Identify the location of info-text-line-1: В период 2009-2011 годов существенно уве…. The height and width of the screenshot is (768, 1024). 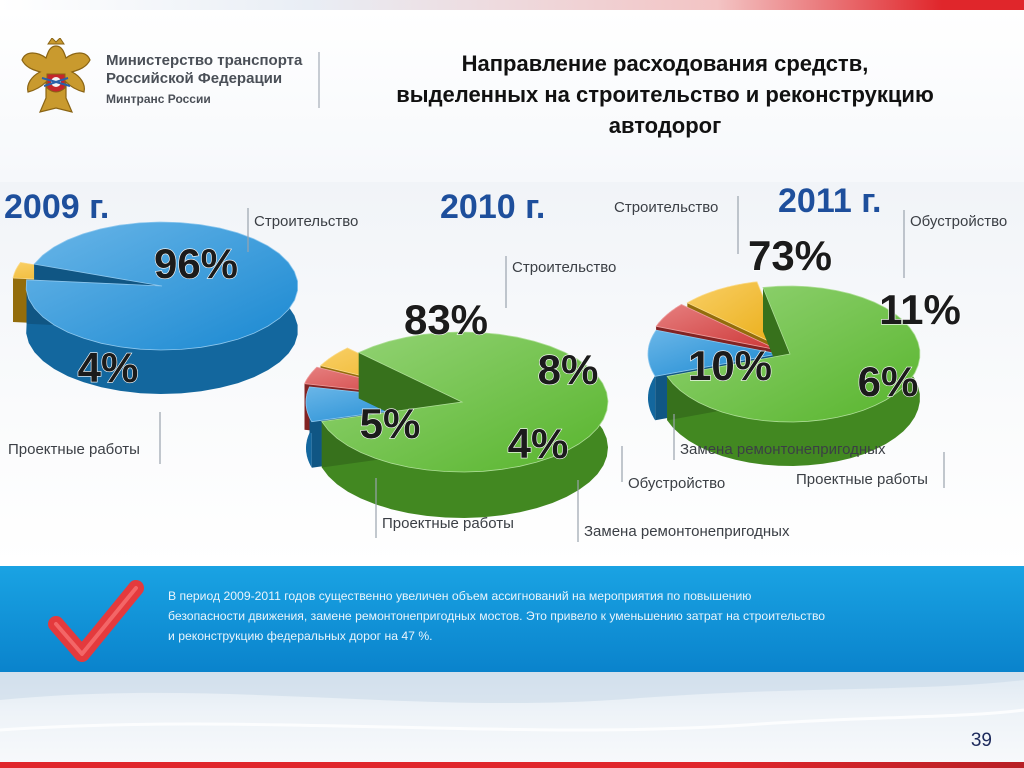
(460, 596).